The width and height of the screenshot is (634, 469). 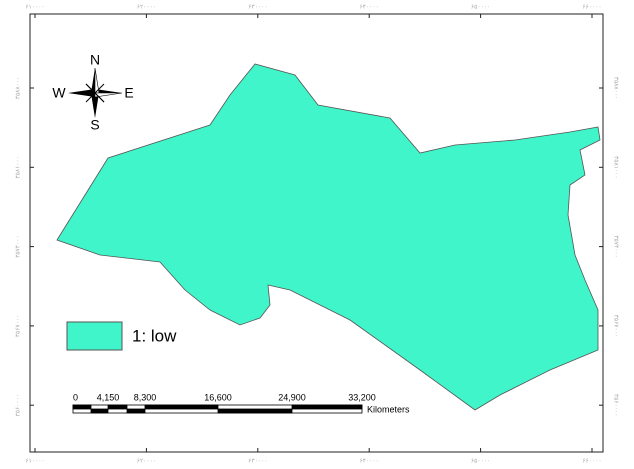 I want to click on y-label-right: ۳۵۸۱۰۰۰, so click(x=615, y=167).